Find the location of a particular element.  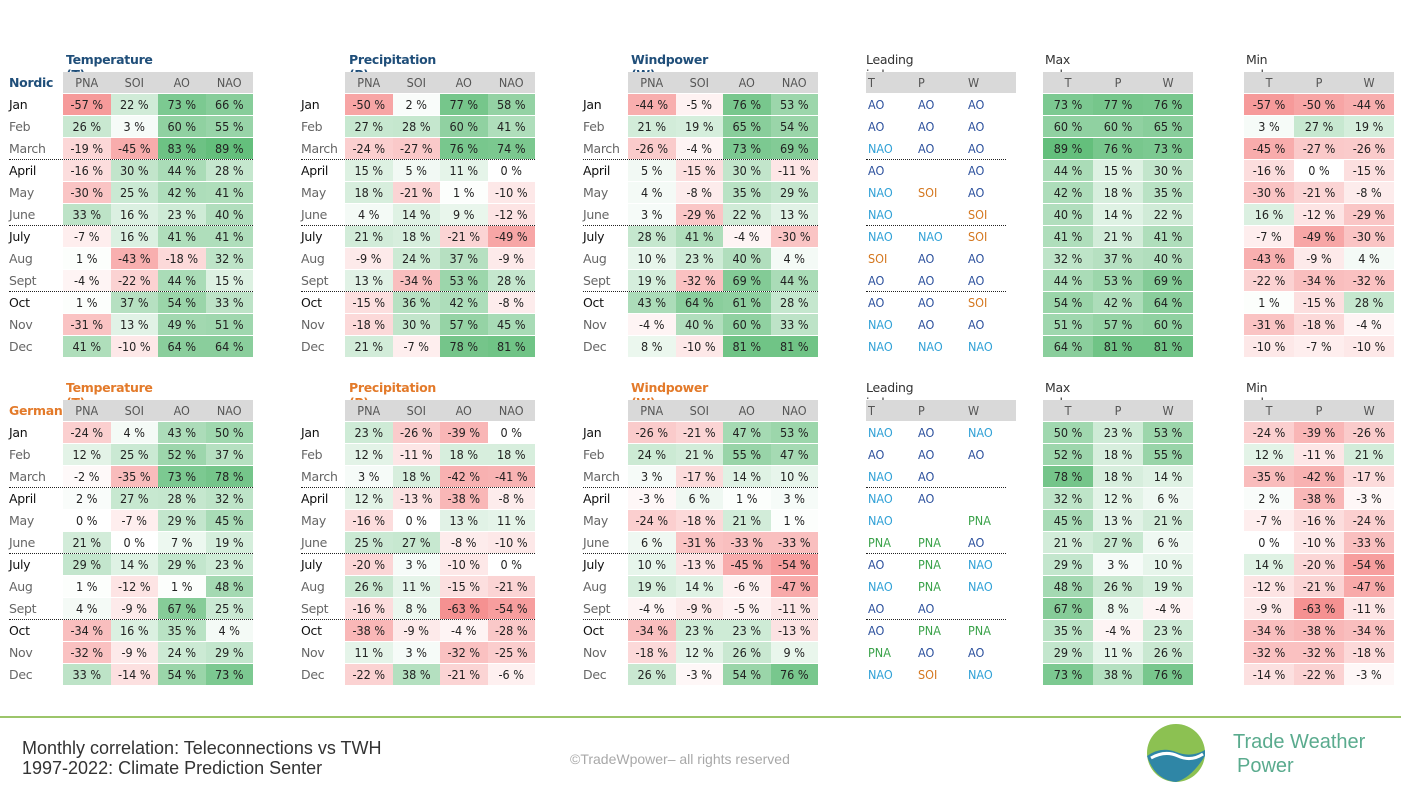

min-value-cell: -10 % is located at coordinates (1319, 542).